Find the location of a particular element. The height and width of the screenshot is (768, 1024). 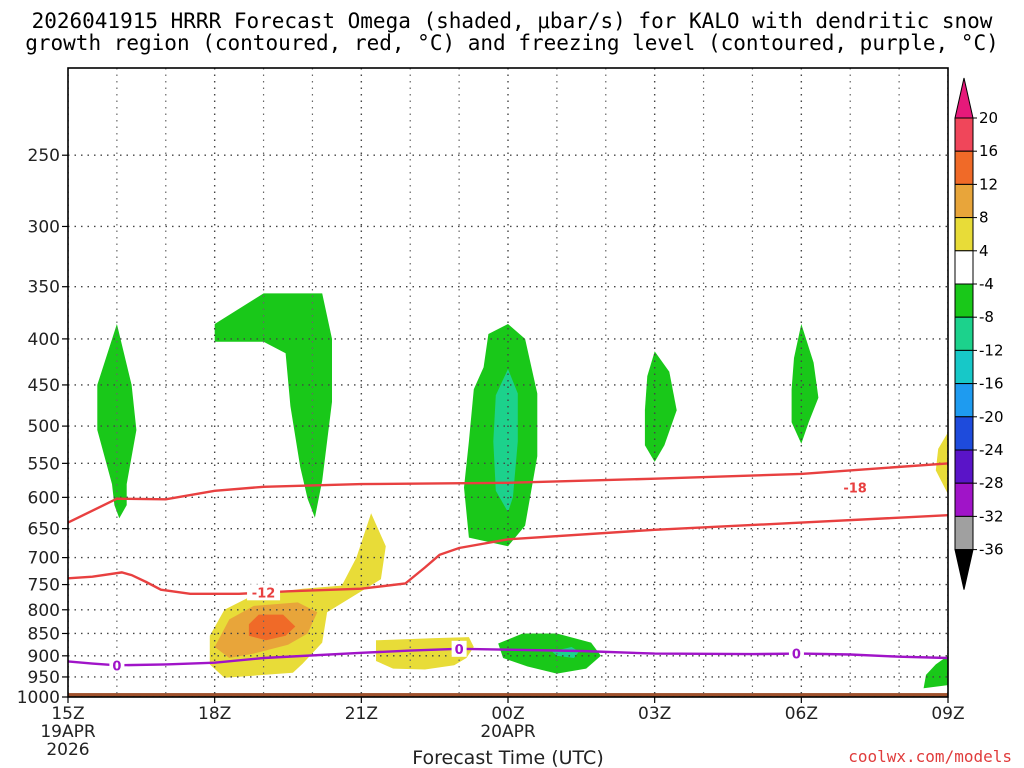

colorbar-label-2: 16 is located at coordinates (988, 151).